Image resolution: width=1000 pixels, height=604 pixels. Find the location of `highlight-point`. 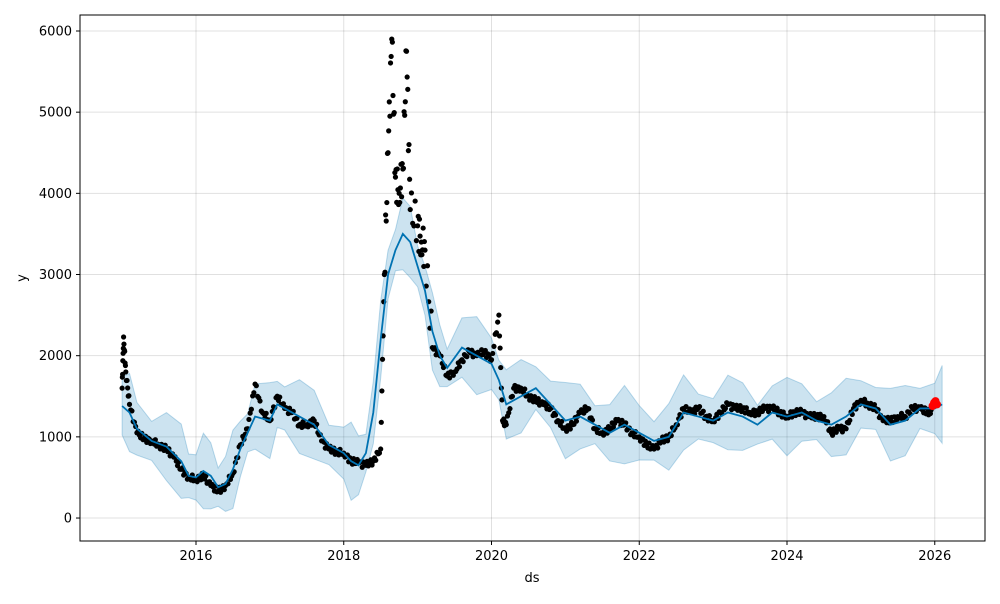

highlight-point is located at coordinates (936, 404).